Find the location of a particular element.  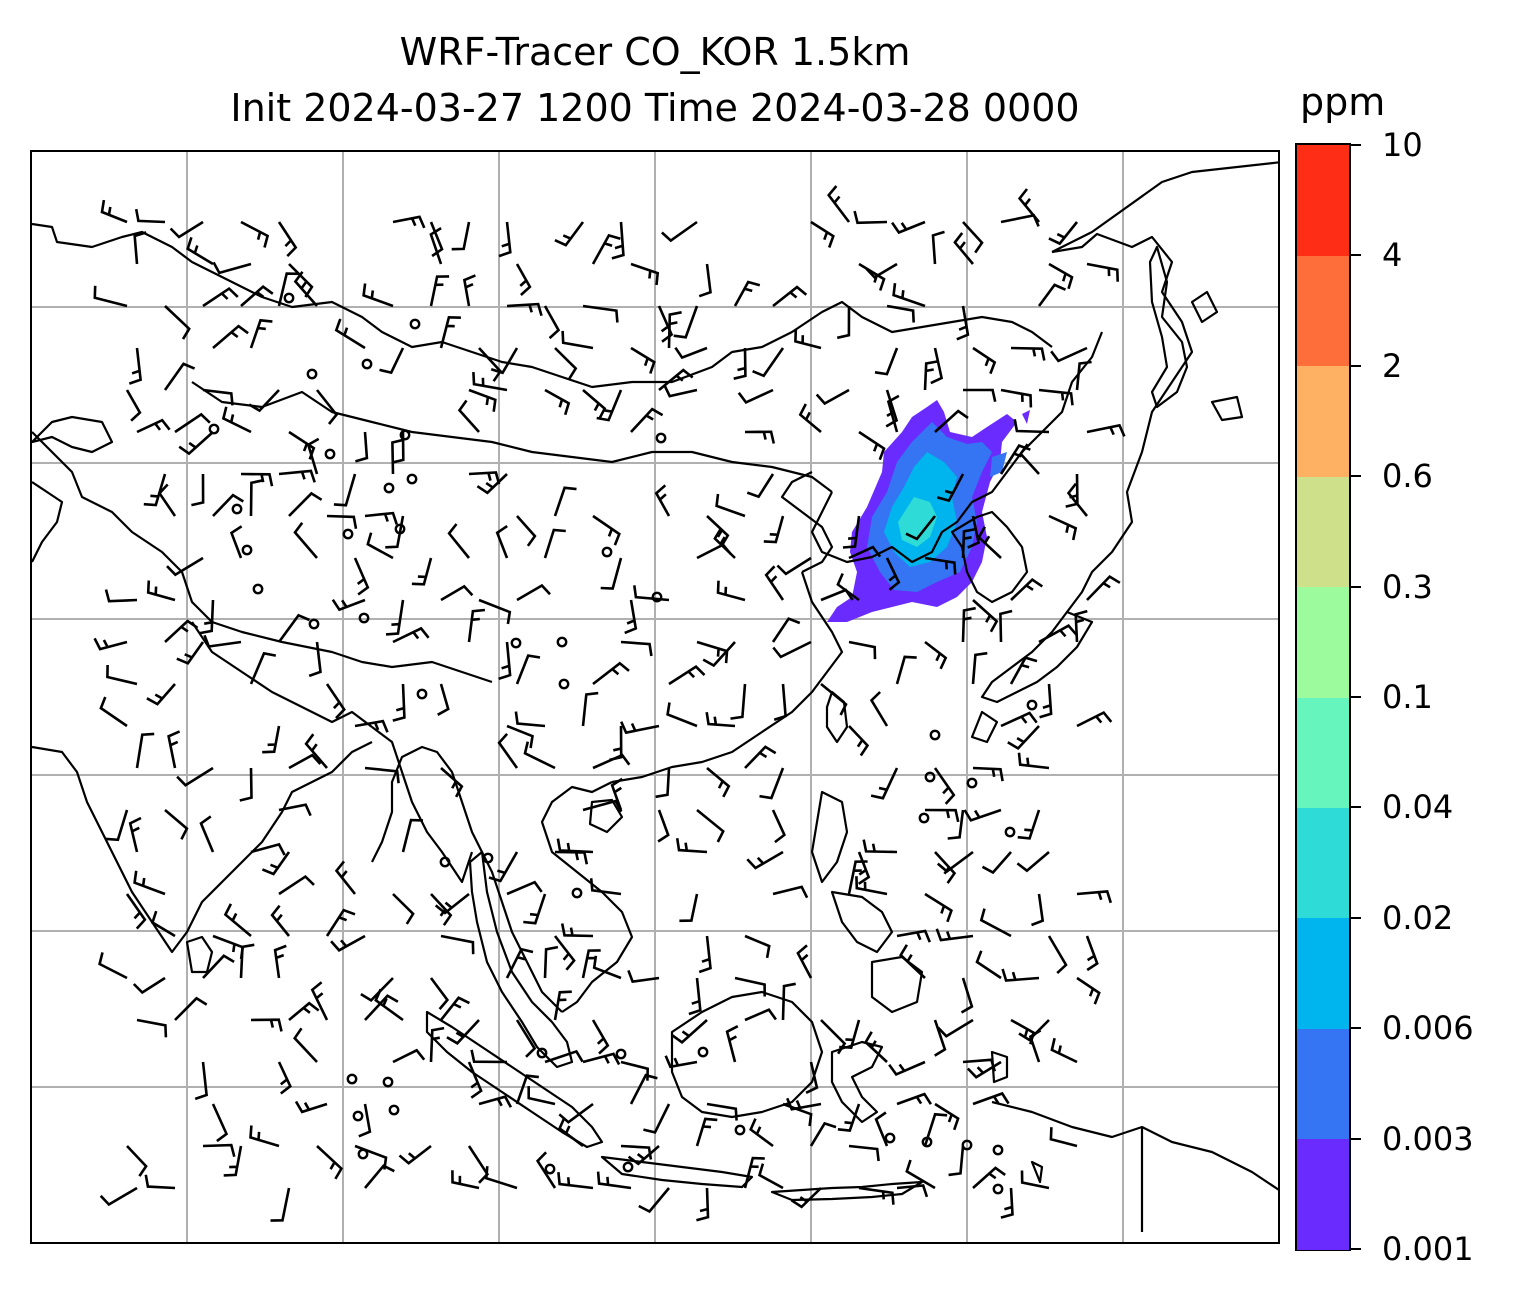

chart-title-line-1: WRF-Tracer CO_KOR 1.5km is located at coordinates (655, 52).